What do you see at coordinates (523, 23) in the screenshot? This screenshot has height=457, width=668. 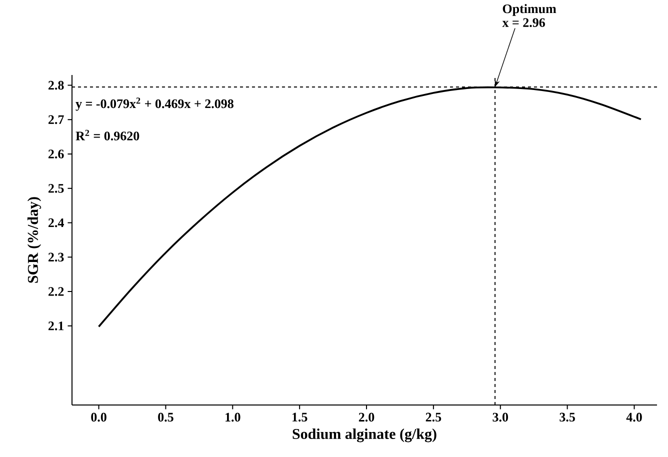 I see `text: x = 2.96` at bounding box center [523, 23].